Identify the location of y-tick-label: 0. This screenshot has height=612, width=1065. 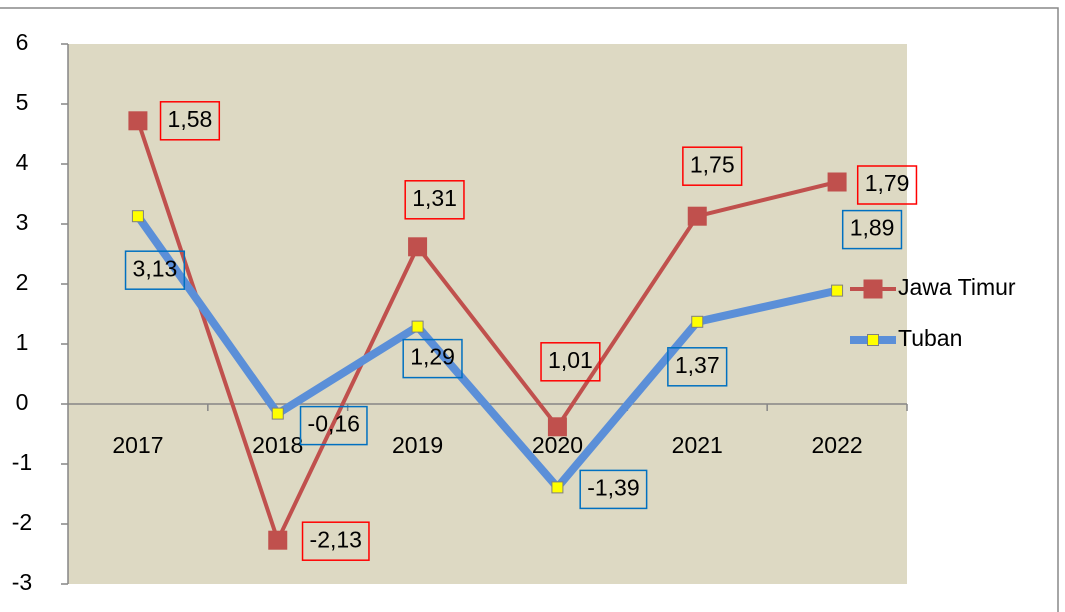
(22, 402).